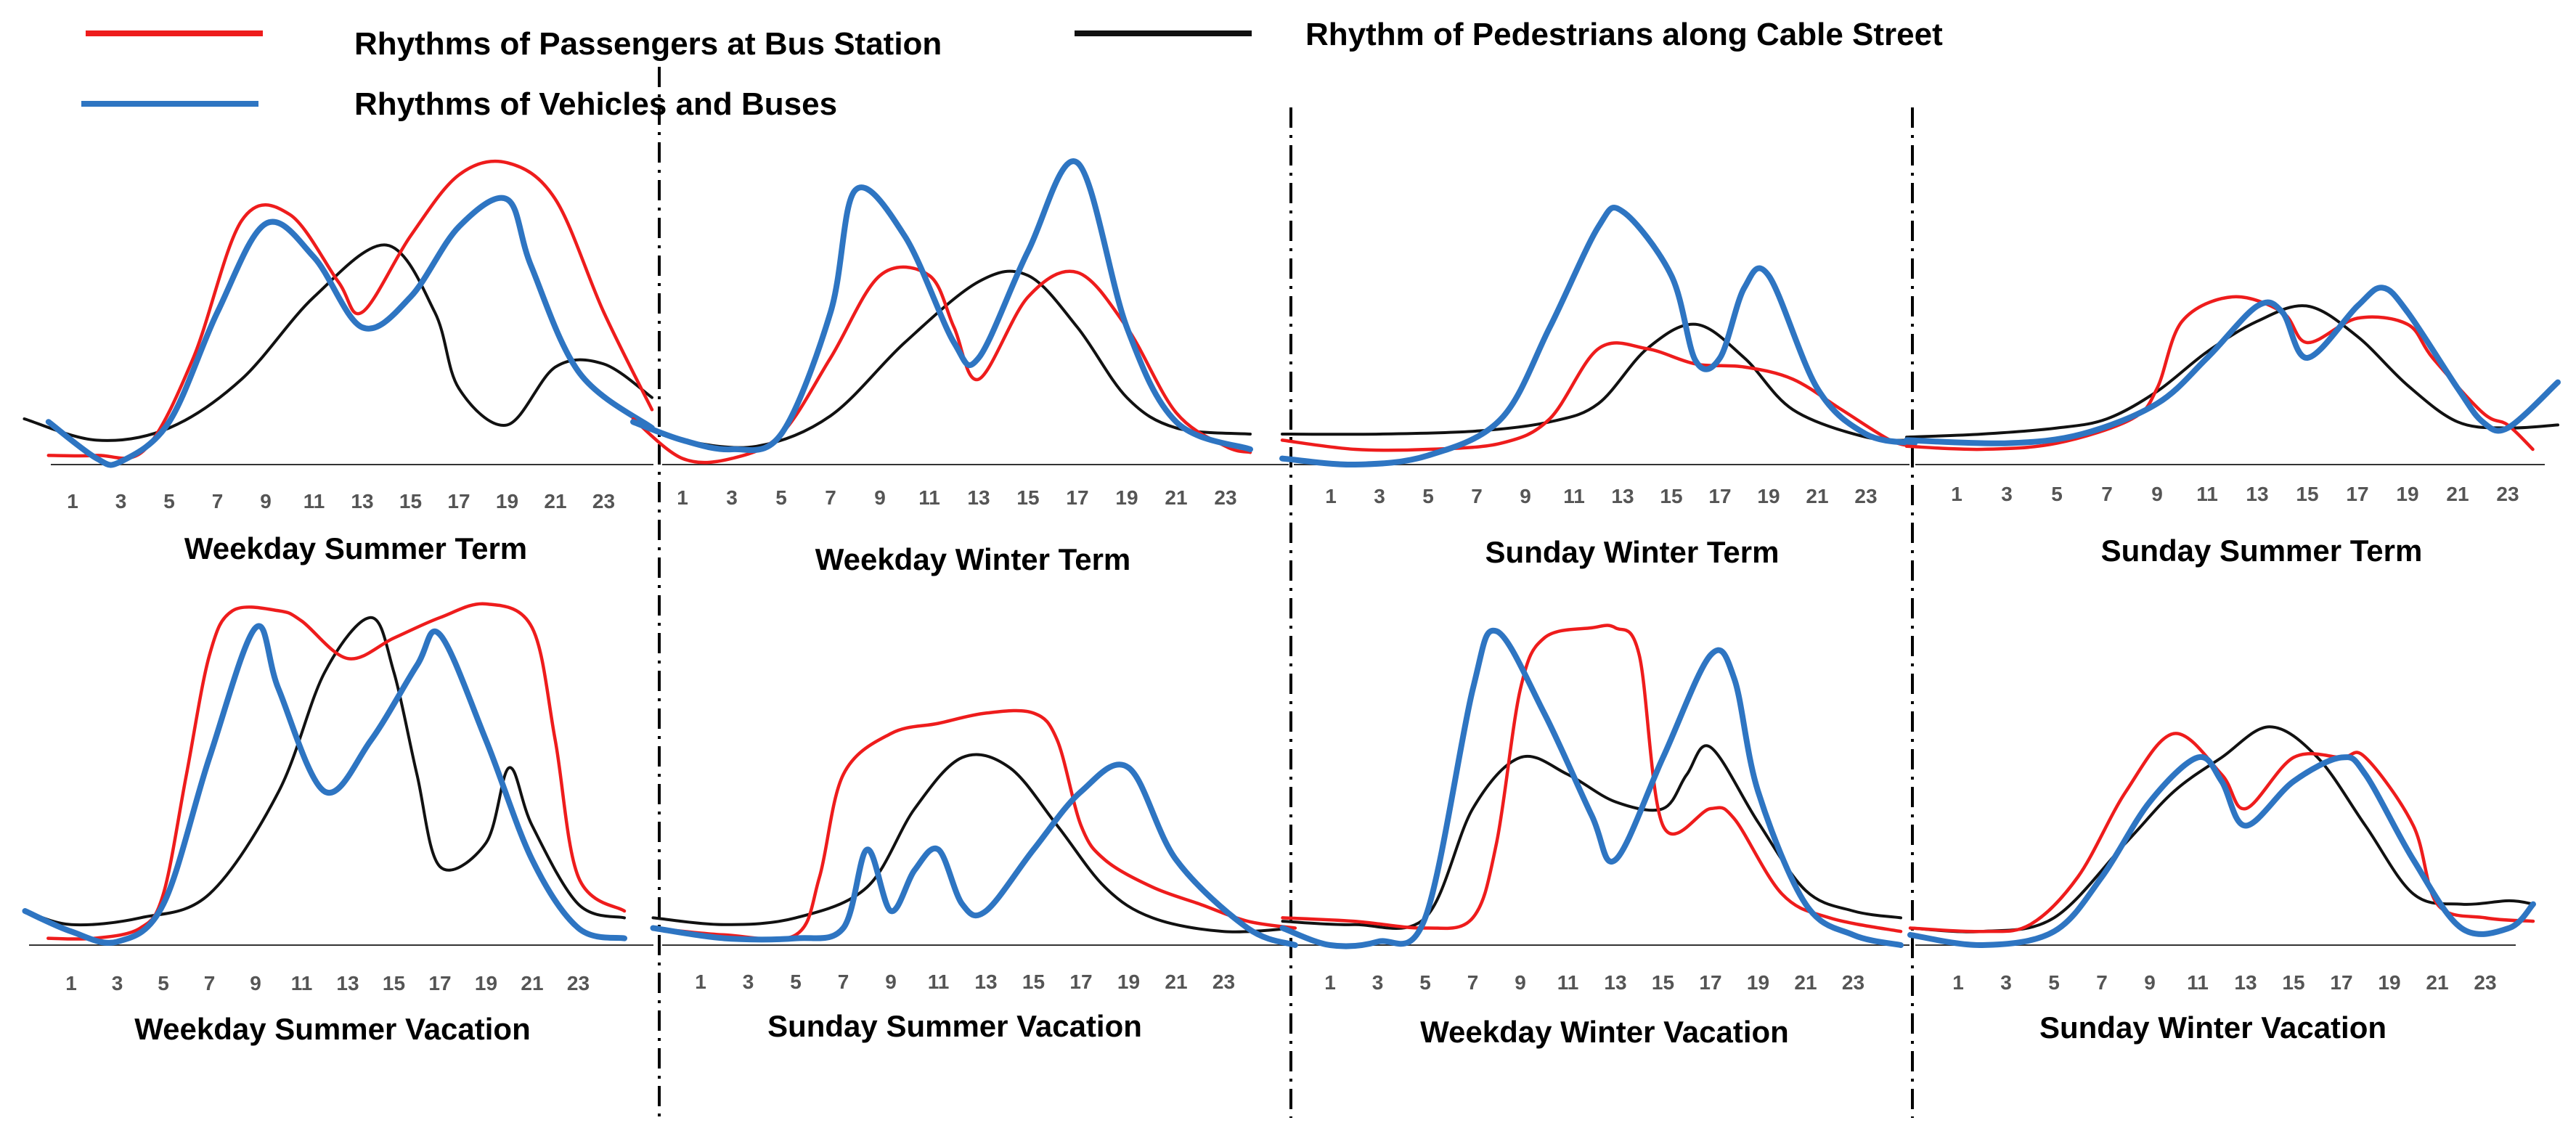  What do you see at coordinates (1624, 34) in the screenshot?
I see `legend-label-pedestrians: Rhythm of Pedestrians along Cable Street` at bounding box center [1624, 34].